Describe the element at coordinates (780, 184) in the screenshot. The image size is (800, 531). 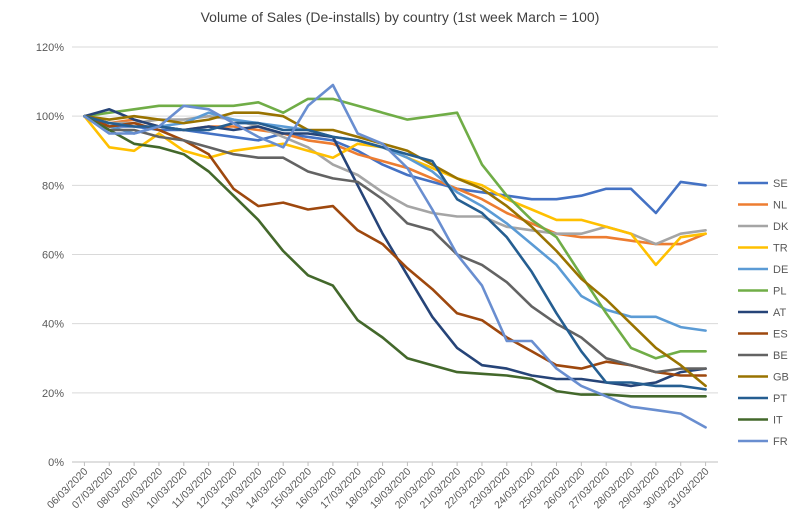
I see `legend-label: SE` at that location.